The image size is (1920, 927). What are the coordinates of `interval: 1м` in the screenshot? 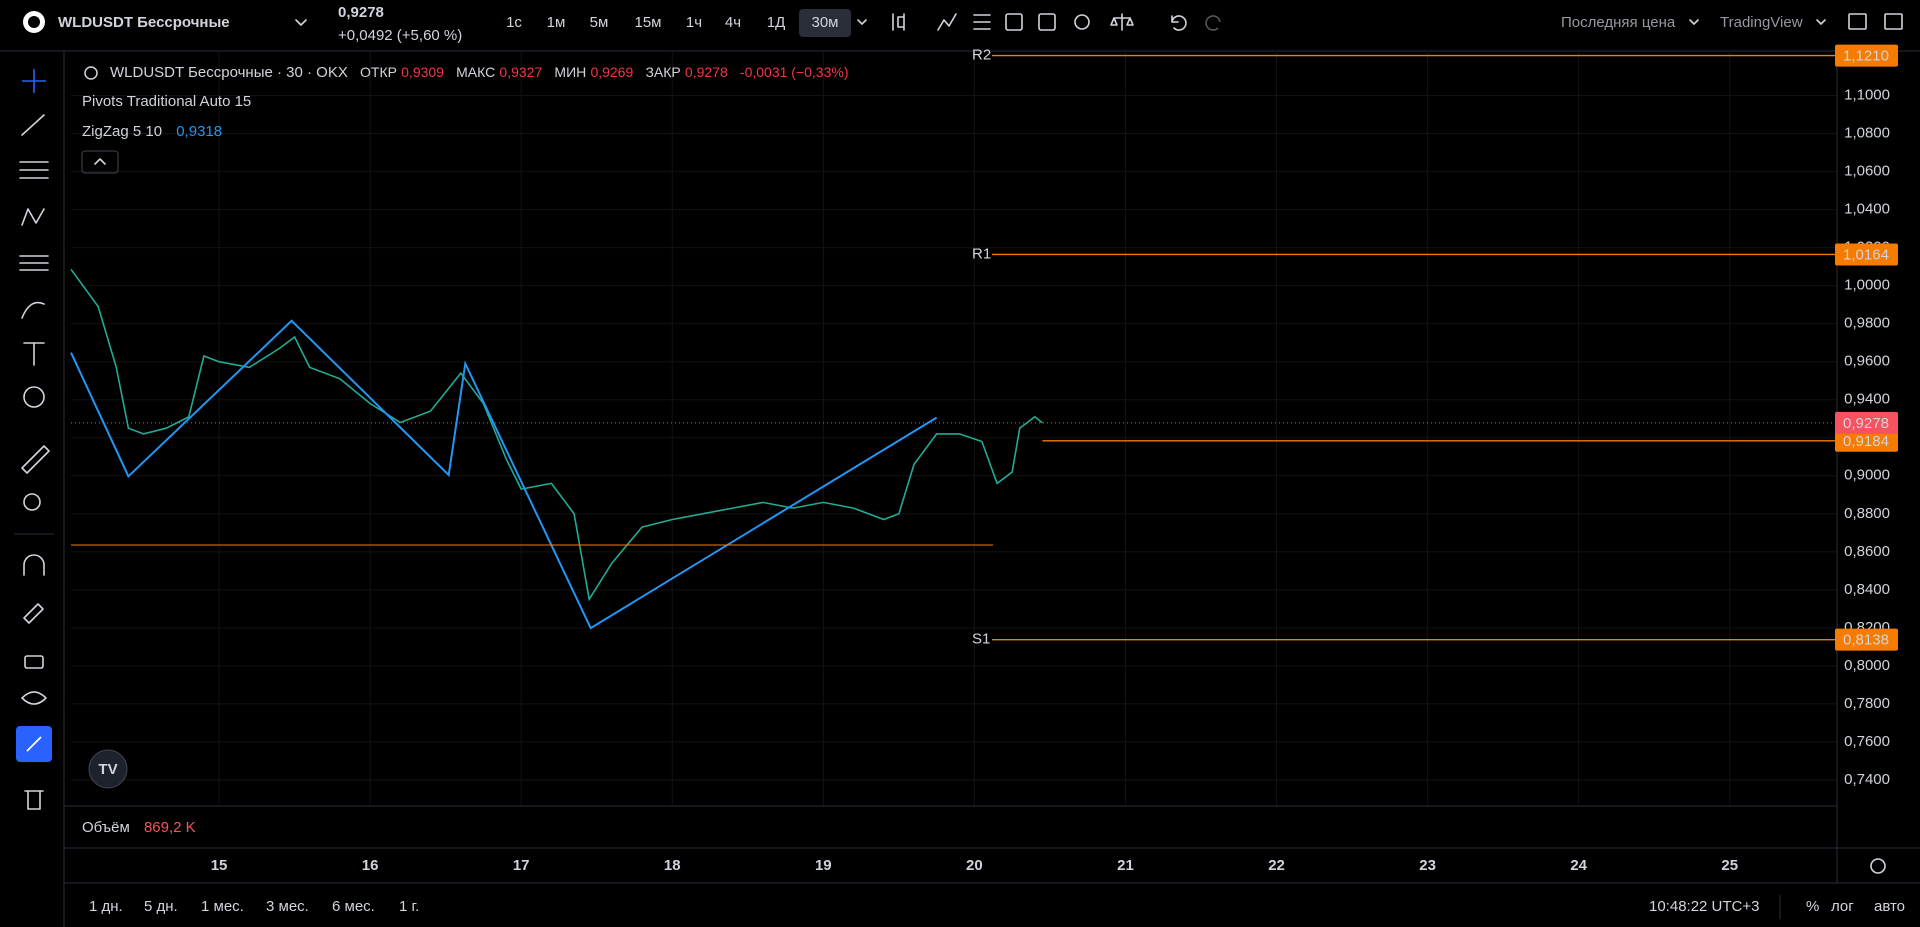 It's located at (556, 22).